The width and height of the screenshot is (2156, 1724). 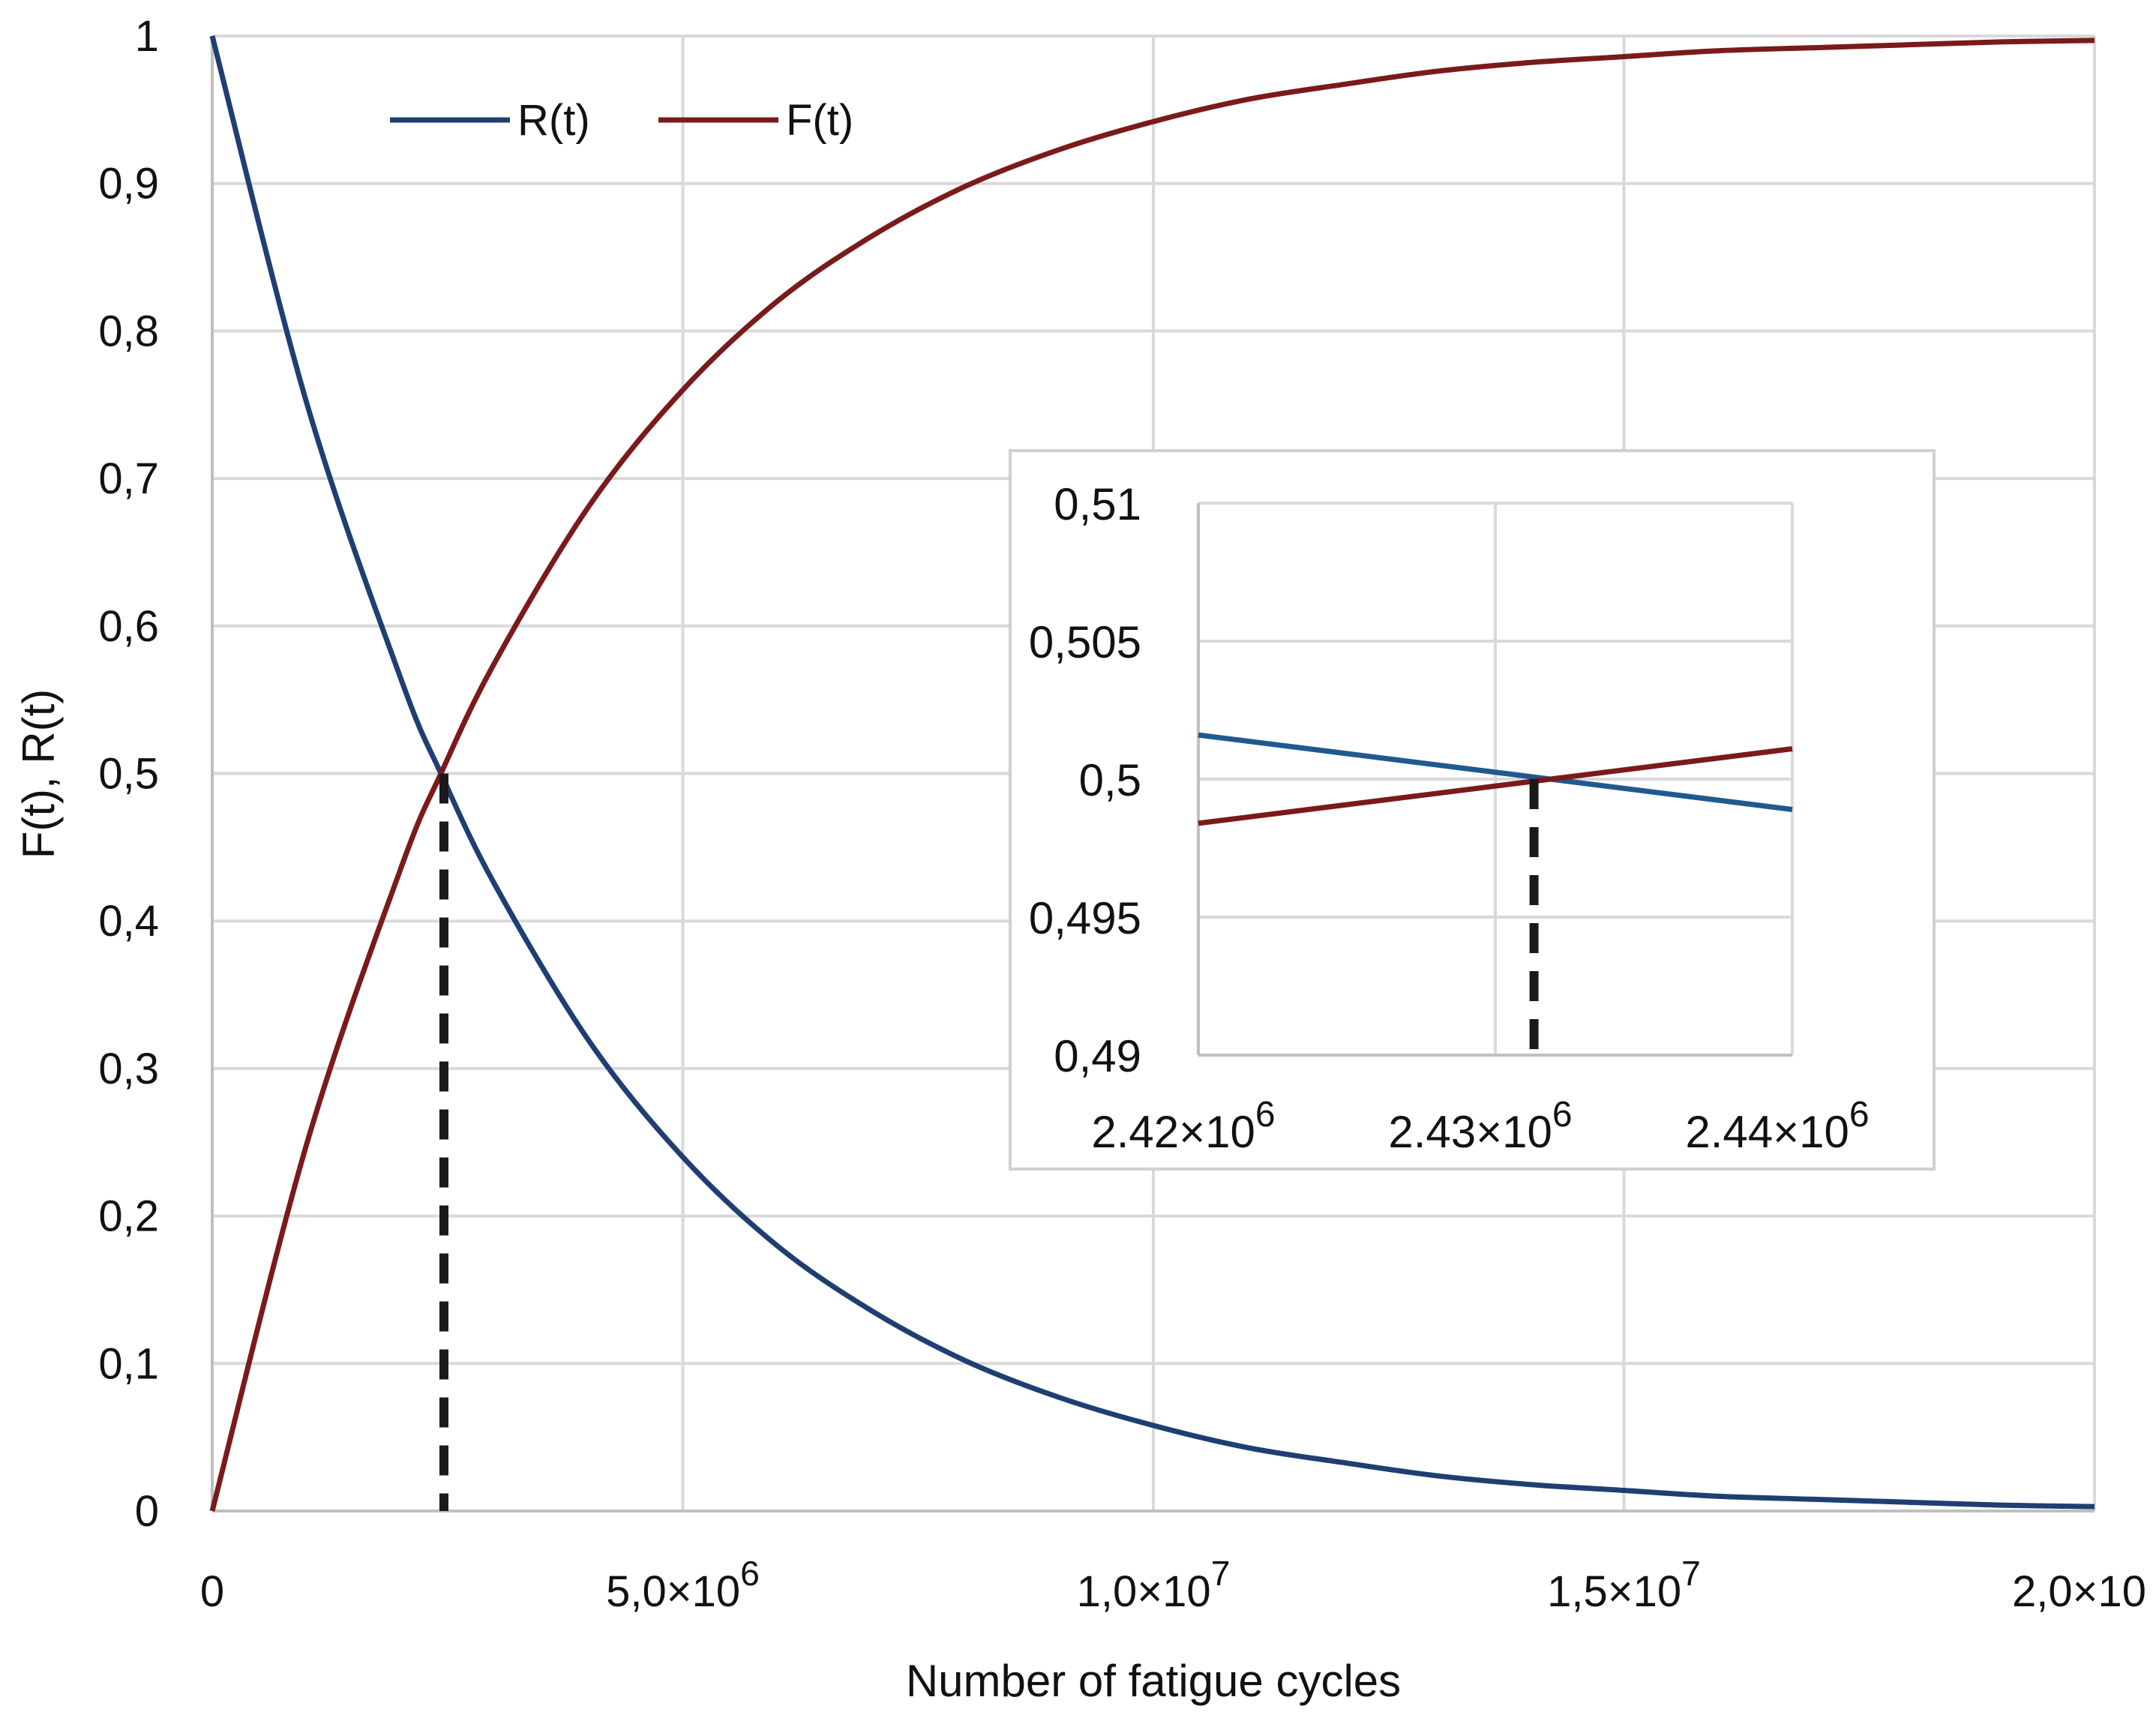 I want to click on main-x-tick-label: 2,0×10, so click(x=2079, y=1591).